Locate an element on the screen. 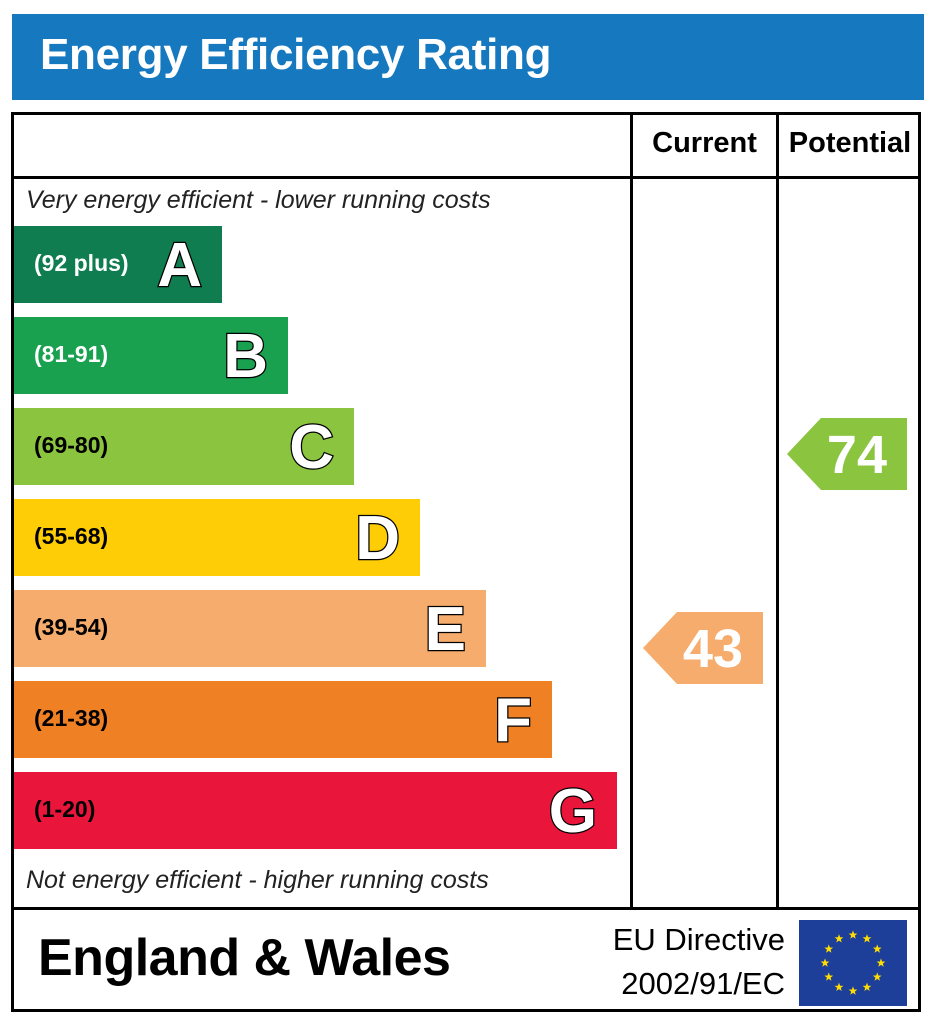 The image size is (933, 1024). eu-directive-number: 2002/91/EC is located at coordinates (703, 983).